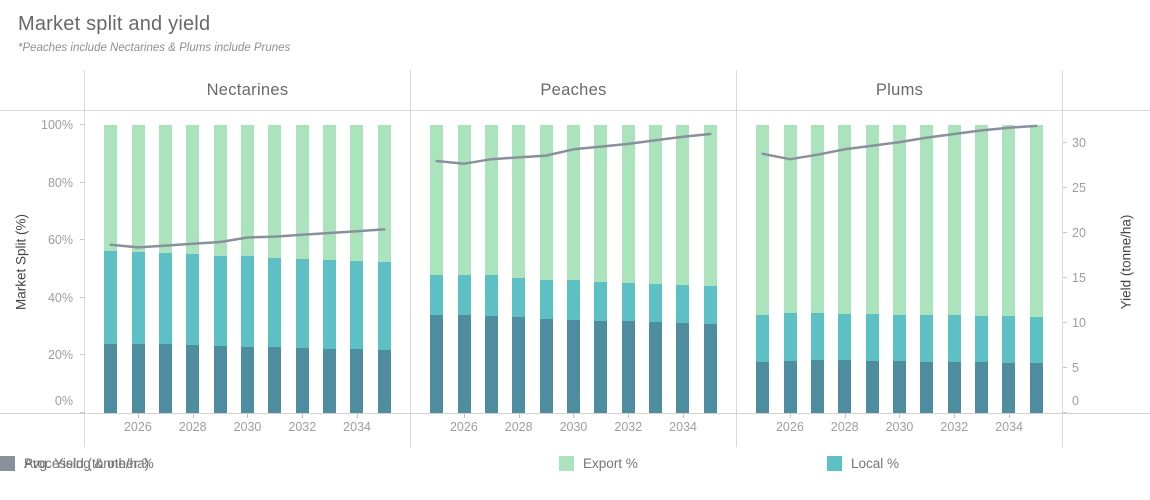 Image resolution: width=1150 pixels, height=500 pixels. I want to click on legend-item-export: Export %, so click(598, 463).